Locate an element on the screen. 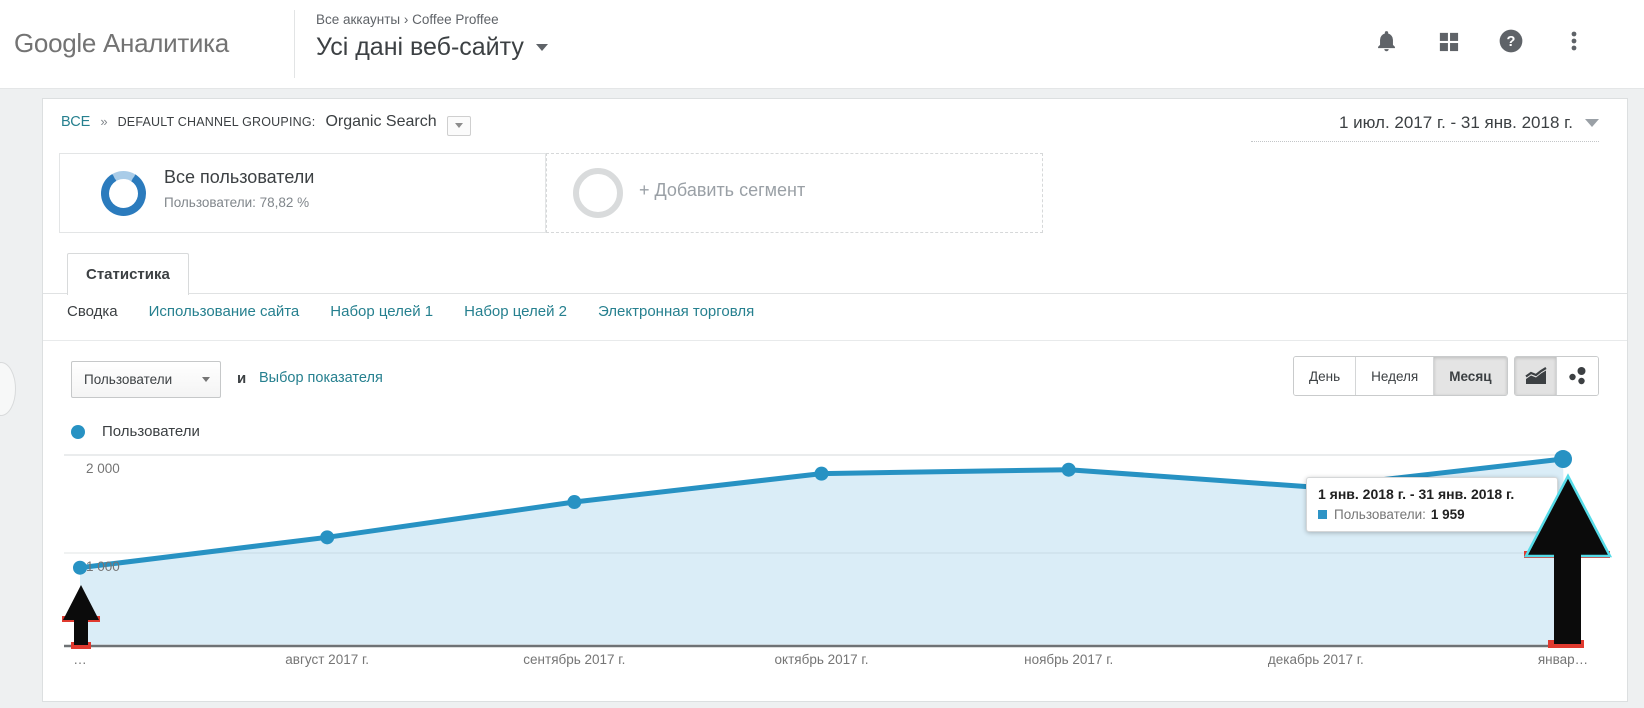 The image size is (1644, 708). tooltip-date-range: 1 янв. 2018 г. - 31 янв. 2018 г. is located at coordinates (1416, 494).